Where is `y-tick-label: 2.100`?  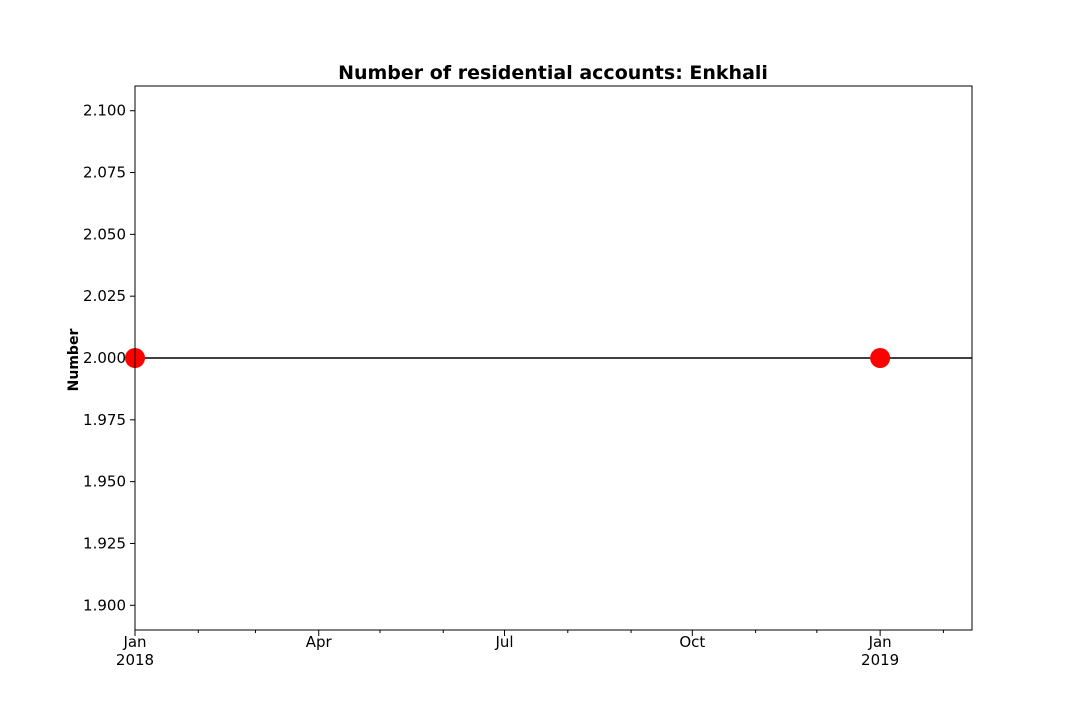 y-tick-label: 2.100 is located at coordinates (104, 111).